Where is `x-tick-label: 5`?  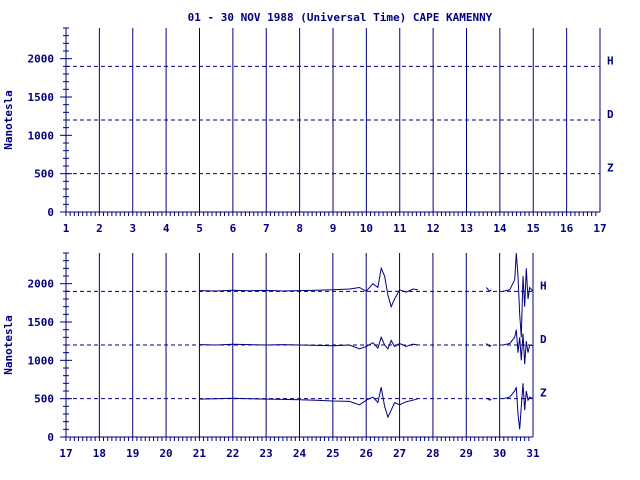
x-tick-label: 5 is located at coordinates (199, 228).